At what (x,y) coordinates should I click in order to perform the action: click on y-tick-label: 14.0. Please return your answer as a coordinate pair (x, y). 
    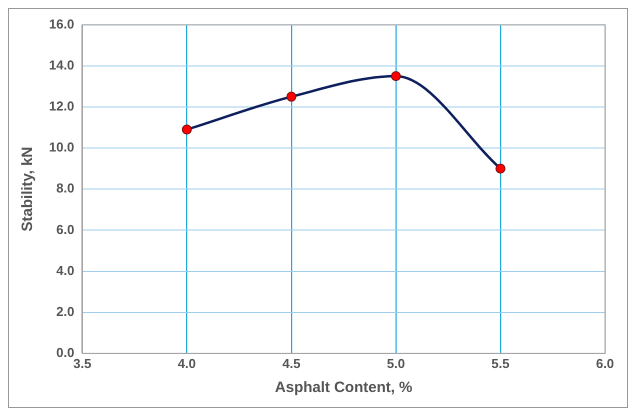
    Looking at the image, I should click on (61, 64).